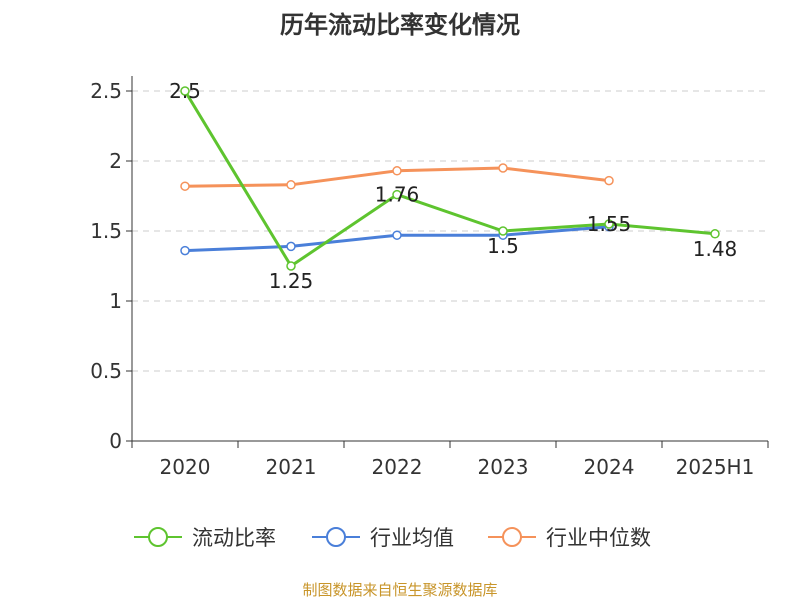  I want to click on data-label: 1.55, so click(609, 224).